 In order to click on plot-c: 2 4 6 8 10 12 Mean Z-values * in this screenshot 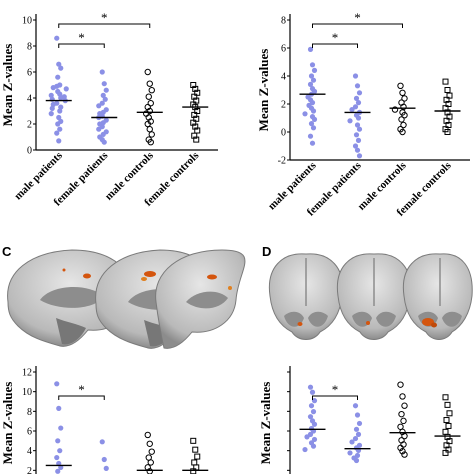, I will do `click(104, 420)`.